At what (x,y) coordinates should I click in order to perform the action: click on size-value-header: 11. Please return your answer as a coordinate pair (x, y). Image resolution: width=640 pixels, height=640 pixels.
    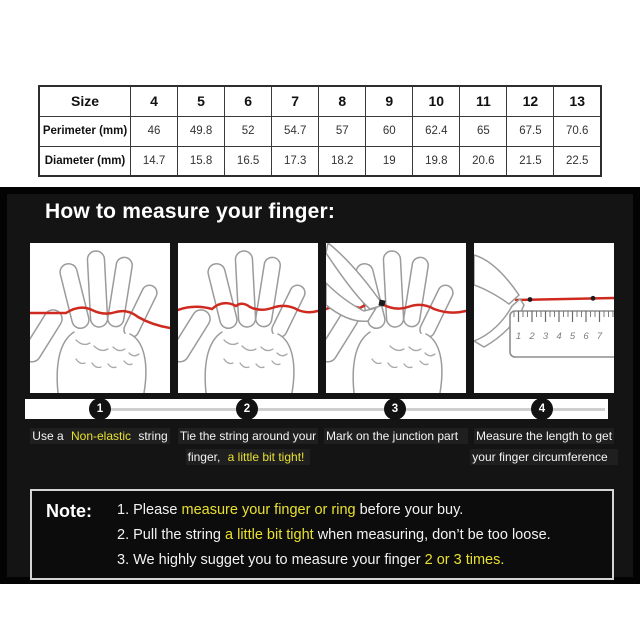
    Looking at the image, I should click on (483, 101).